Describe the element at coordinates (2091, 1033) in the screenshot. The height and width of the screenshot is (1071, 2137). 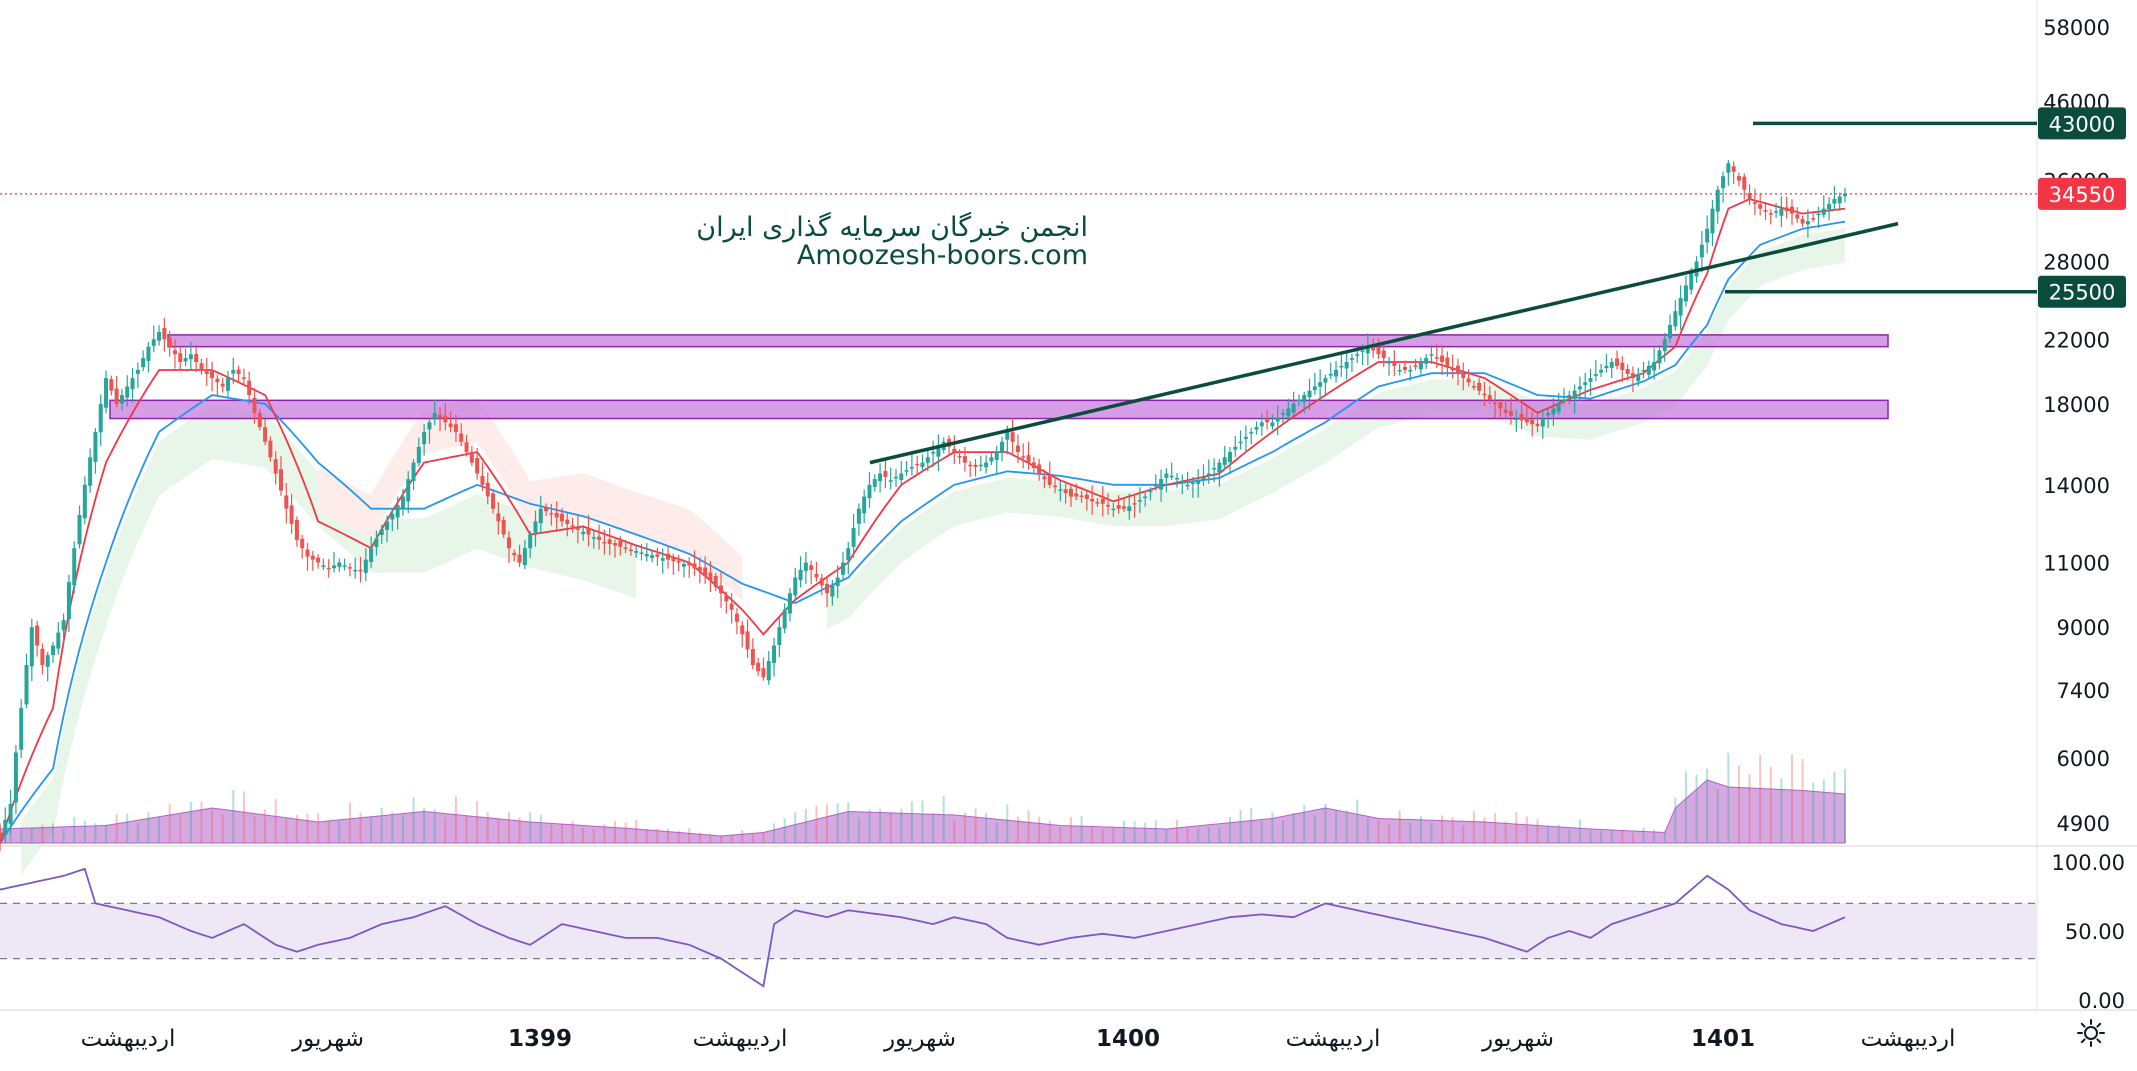
I see `settings-gear-icon` at that location.